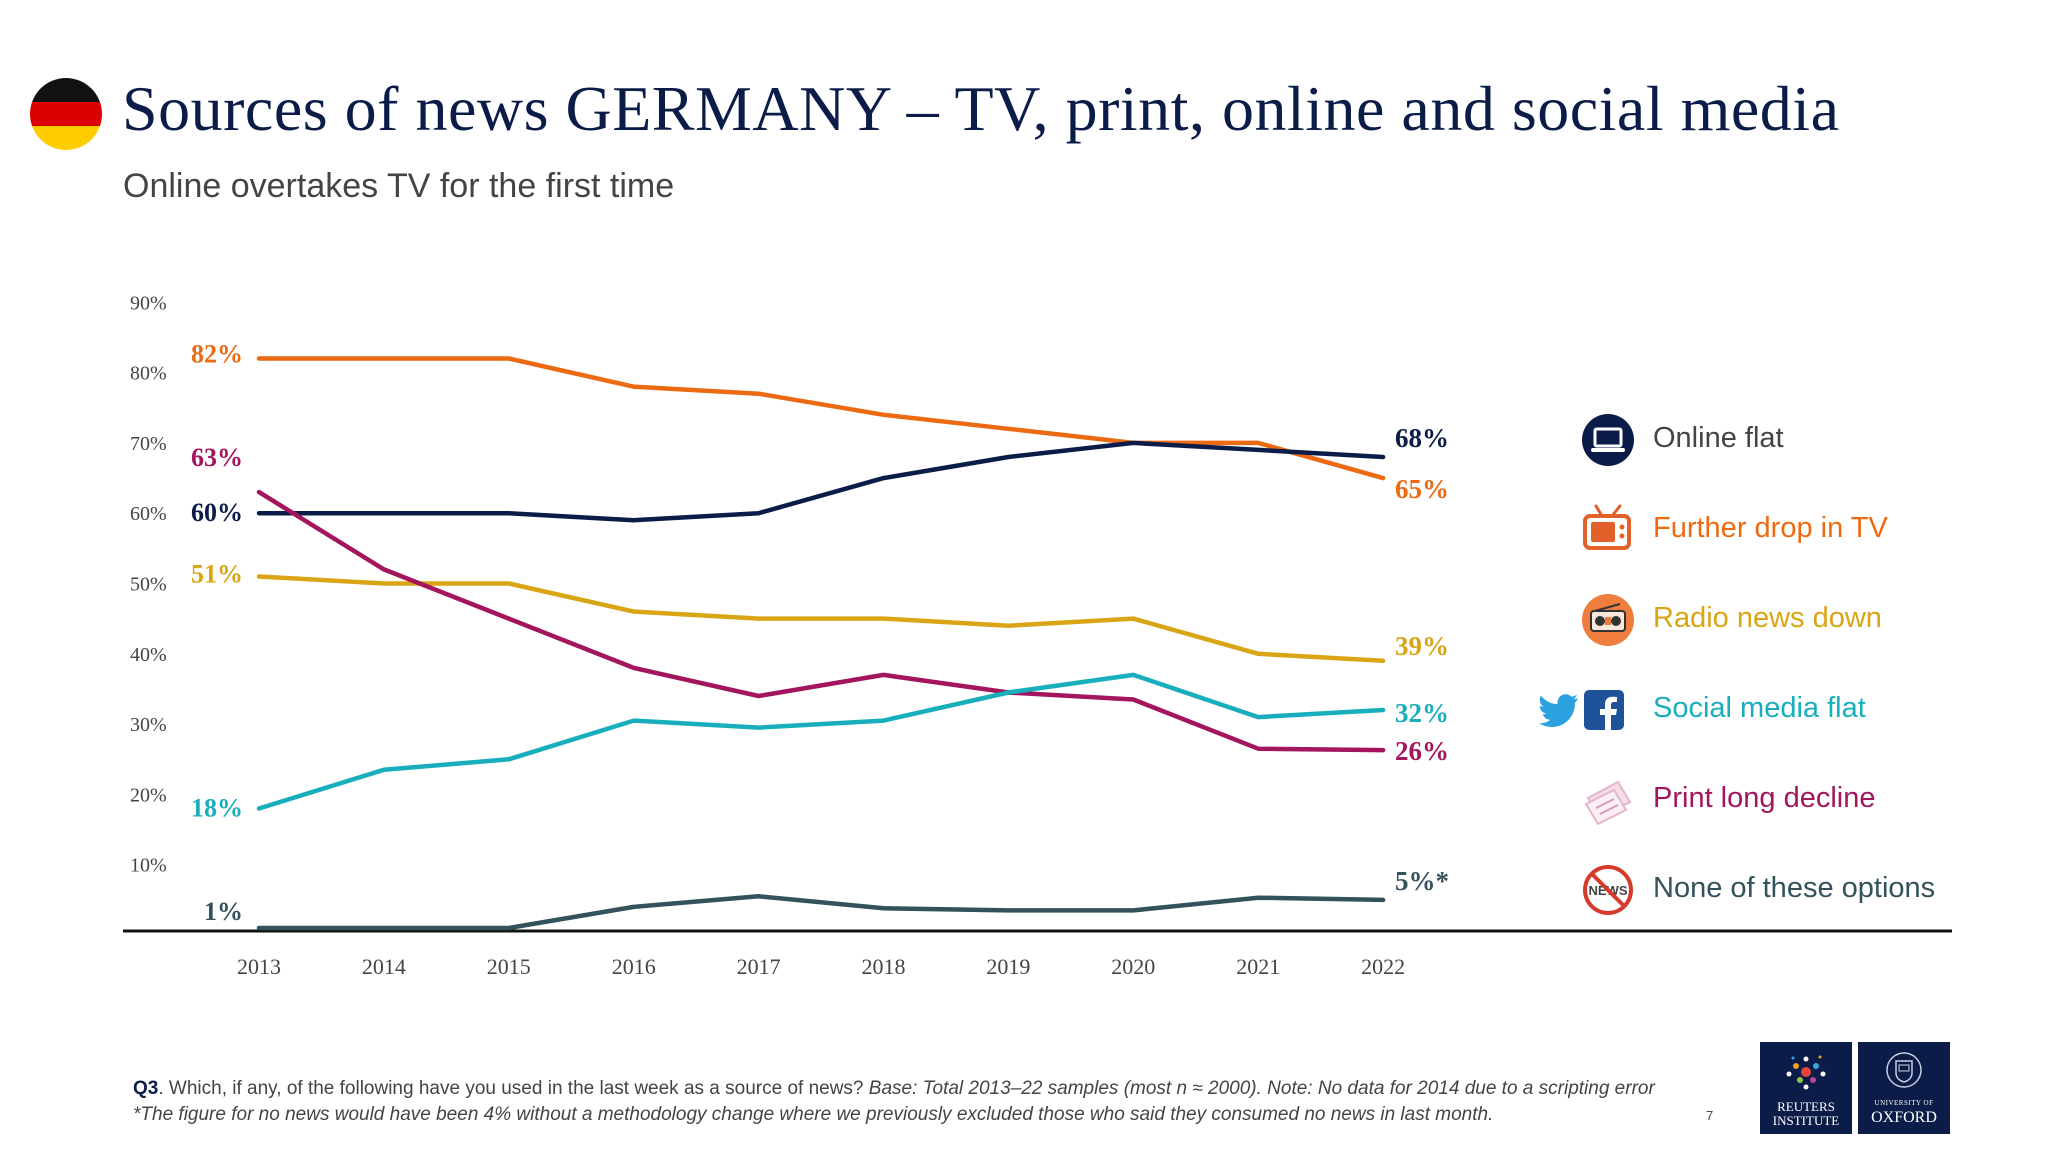 This screenshot has width=2048, height=1152. Describe the element at coordinates (1422, 751) in the screenshot. I see `series-end-label: 26%` at that location.